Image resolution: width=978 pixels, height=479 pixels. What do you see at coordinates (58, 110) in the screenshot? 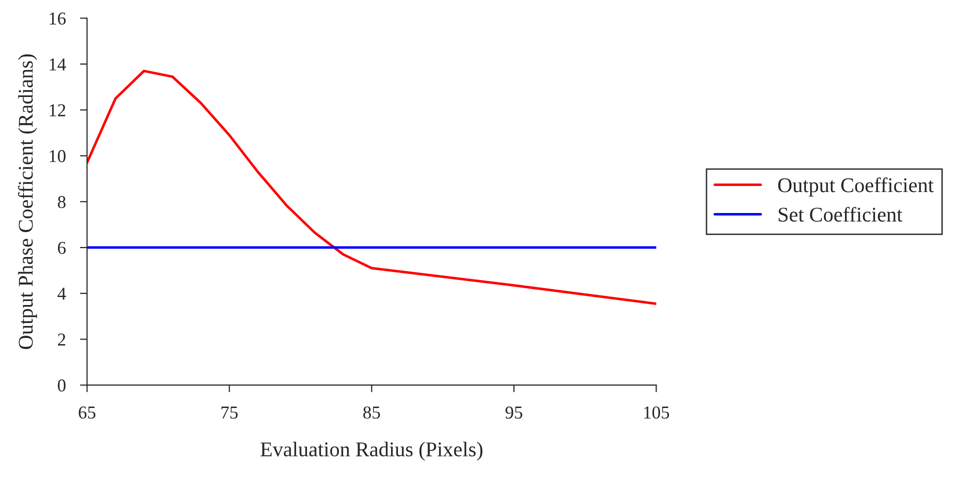
I see `y-tick-label: 12` at bounding box center [58, 110].